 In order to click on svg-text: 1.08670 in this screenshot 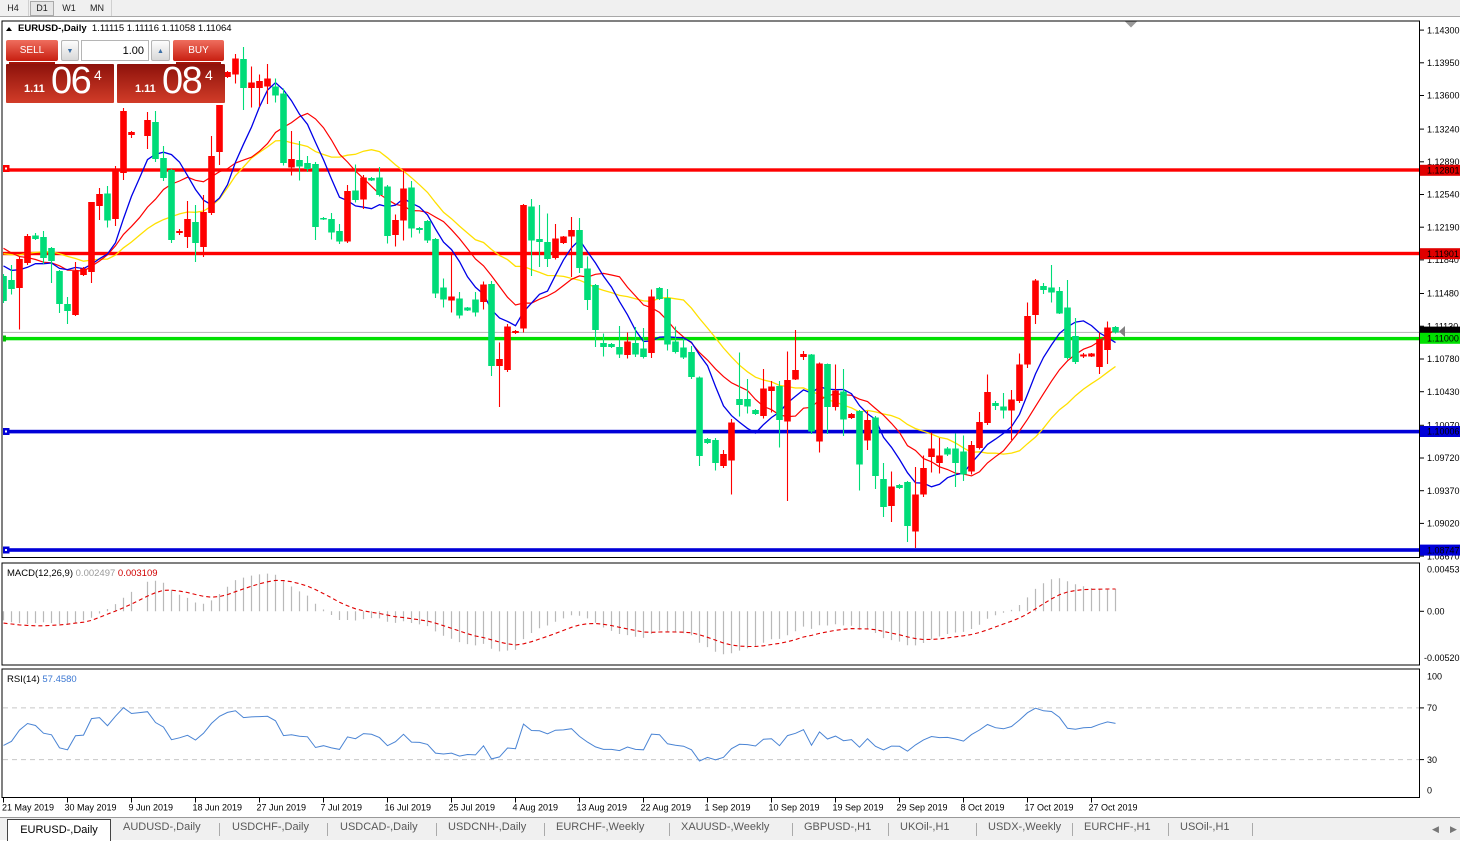, I will do `click(1443, 556)`.